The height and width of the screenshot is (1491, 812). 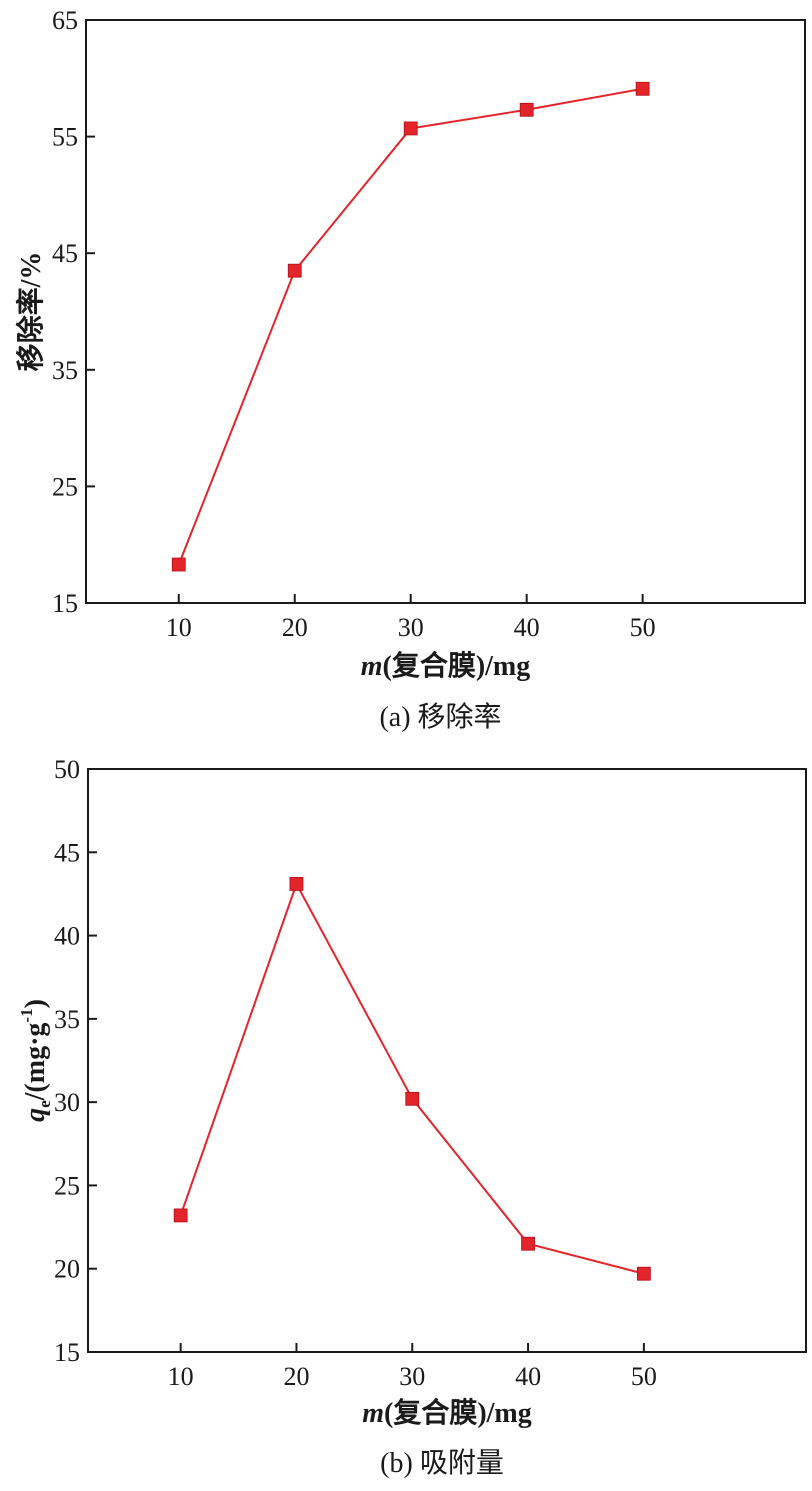 What do you see at coordinates (26, 1015) in the screenshot?
I see `y-axis-superscript: -1` at bounding box center [26, 1015].